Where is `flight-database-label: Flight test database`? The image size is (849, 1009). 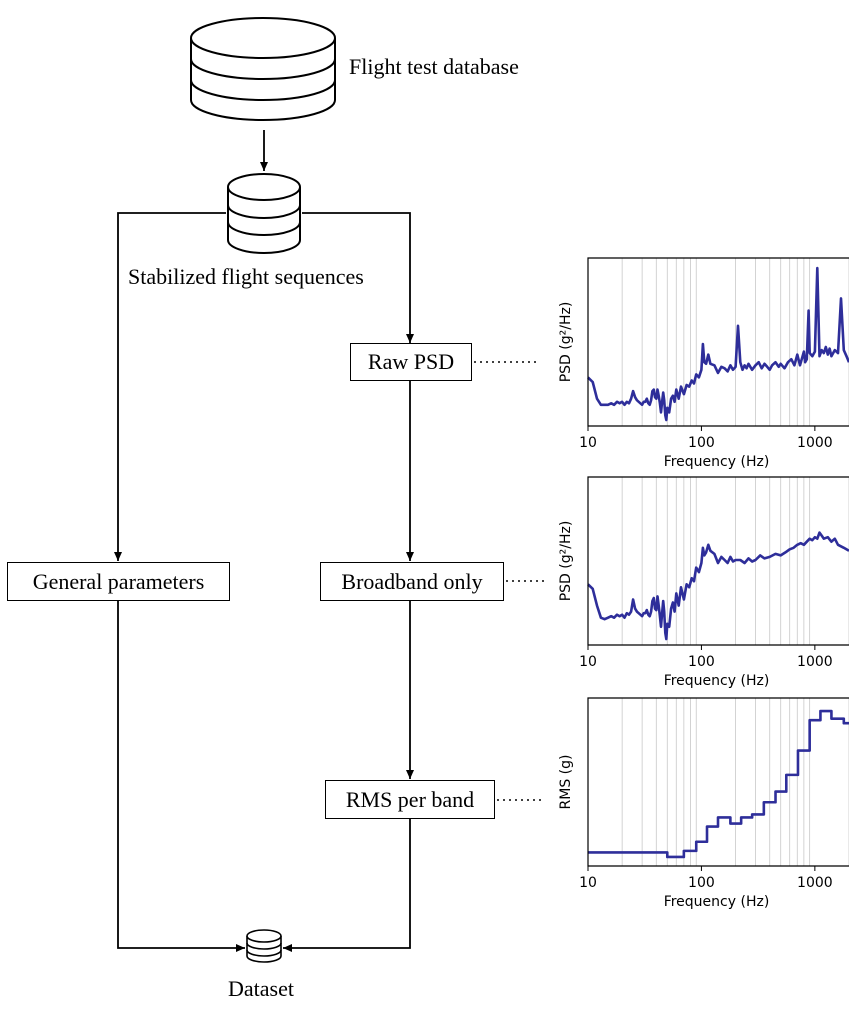
flight-database-label: Flight test database is located at coordinates (434, 66).